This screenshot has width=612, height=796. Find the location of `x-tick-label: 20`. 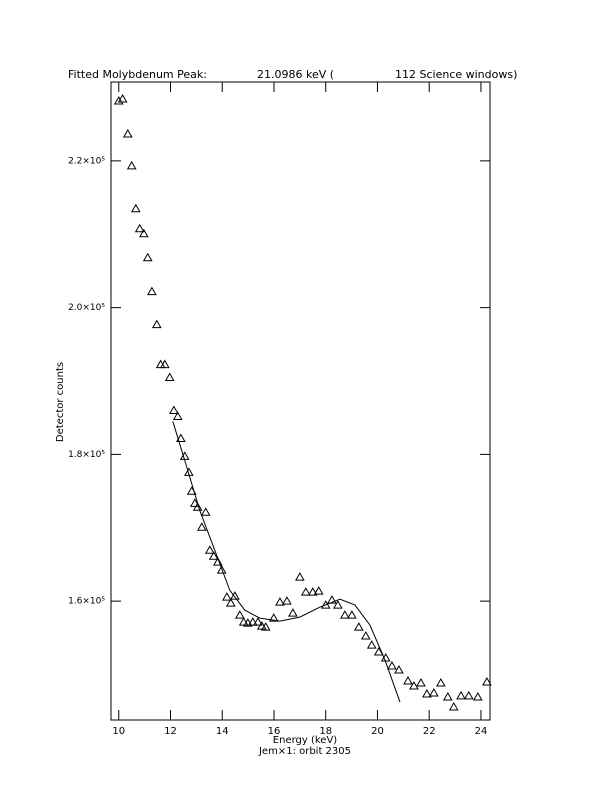

x-tick-label: 20 is located at coordinates (377, 731).